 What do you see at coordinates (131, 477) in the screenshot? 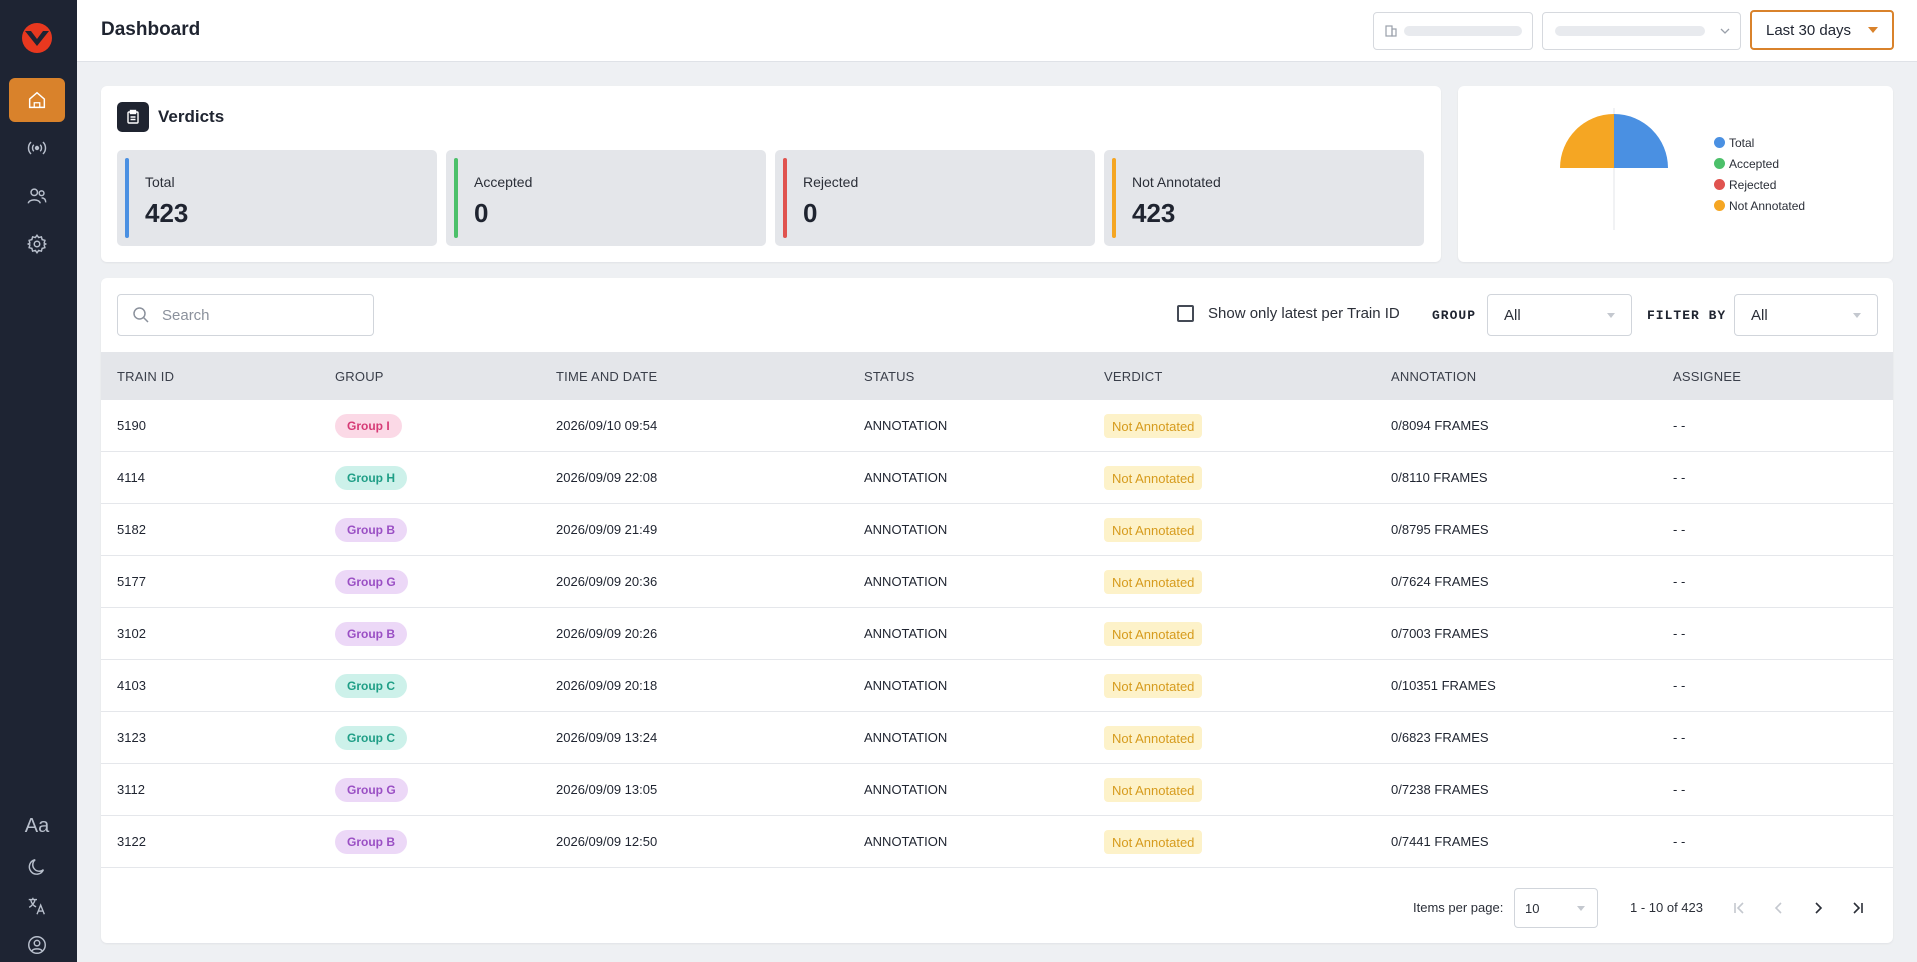
I see `train-id-cell: 4114` at bounding box center [131, 477].